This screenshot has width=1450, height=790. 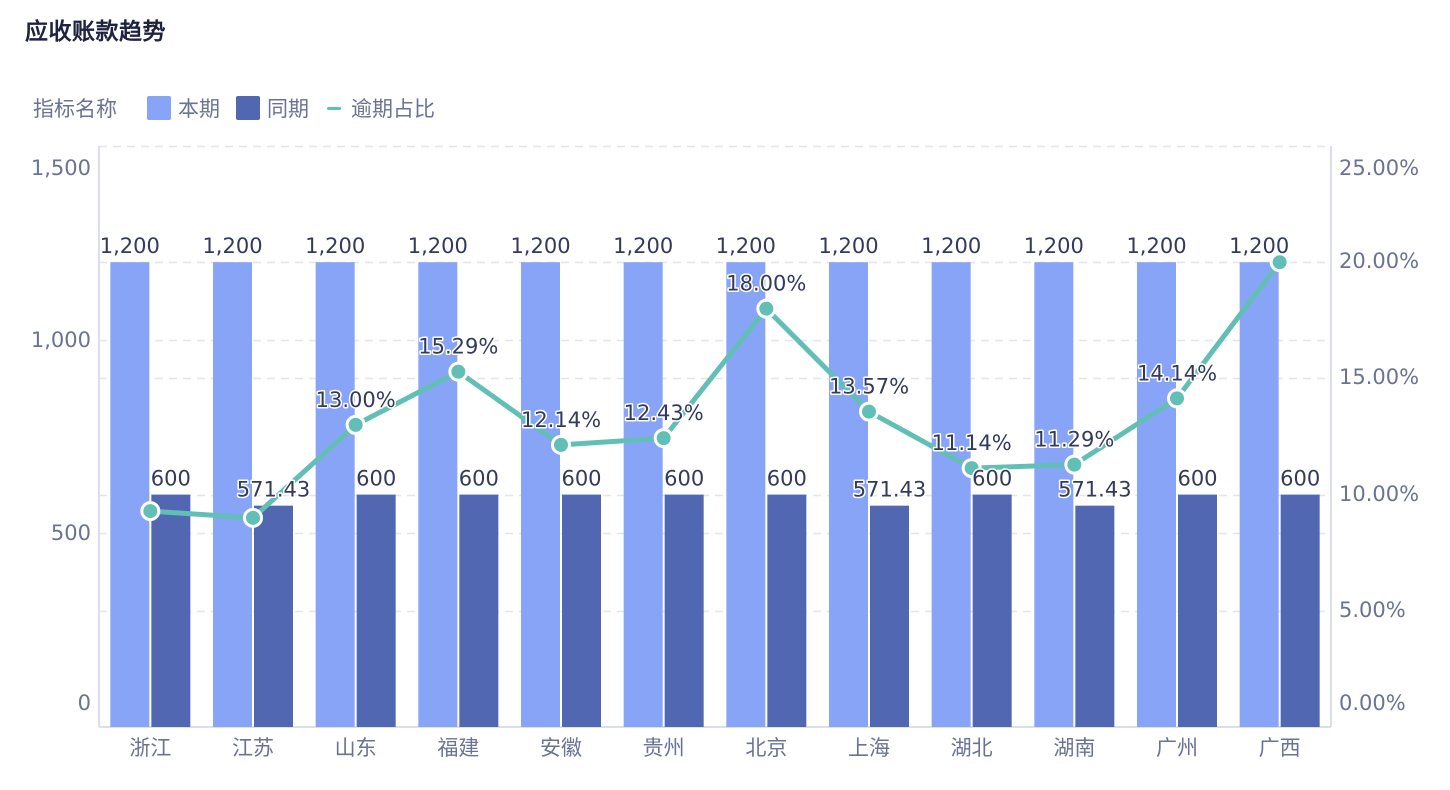 What do you see at coordinates (1379, 377) in the screenshot?
I see `y-right-tick-label: 15.00%` at bounding box center [1379, 377].